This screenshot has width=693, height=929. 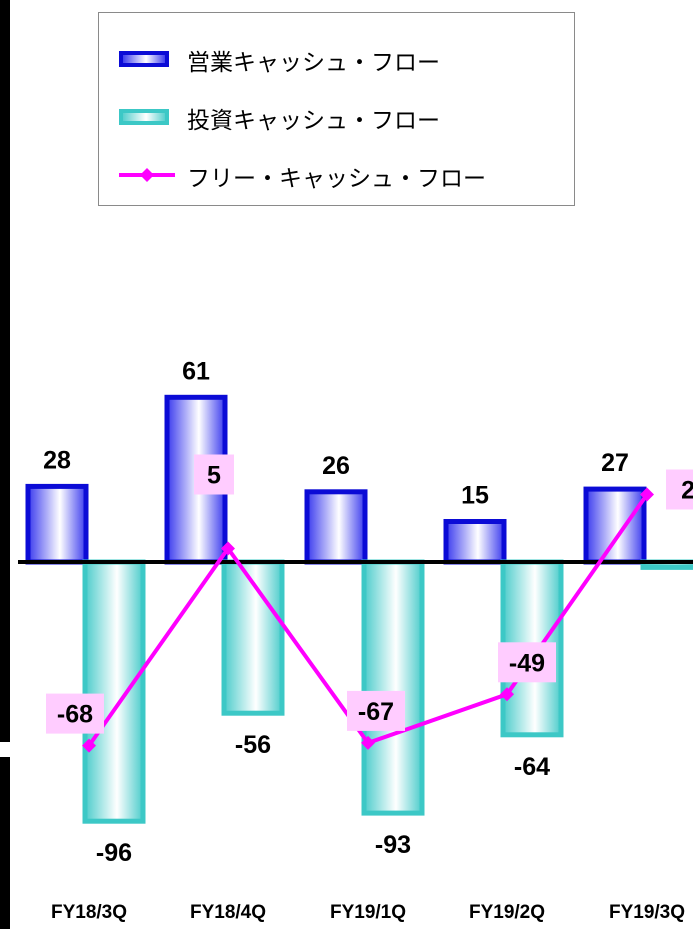 I want to click on free-cf-value-label: -67, so click(x=376, y=712).